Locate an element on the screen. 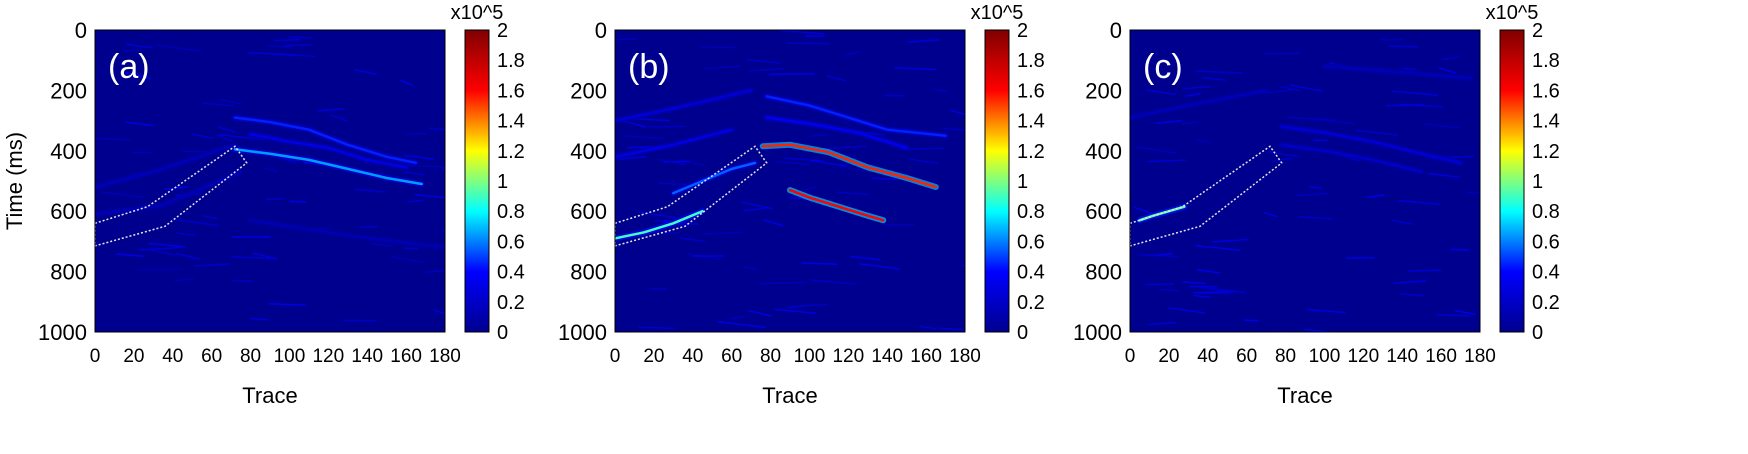 The width and height of the screenshot is (1748, 454). panel-label: (b) is located at coordinates (649, 67).